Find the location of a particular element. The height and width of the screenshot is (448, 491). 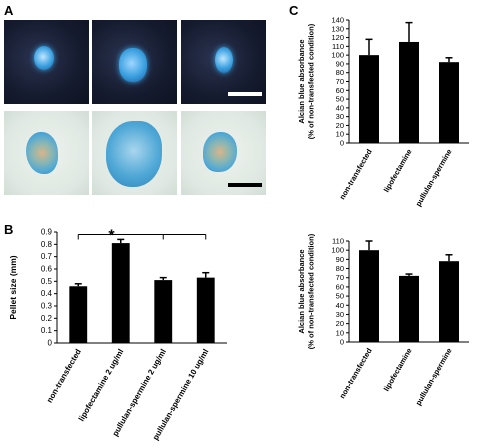

y-tick-label: 130 is located at coordinates (337, 28).